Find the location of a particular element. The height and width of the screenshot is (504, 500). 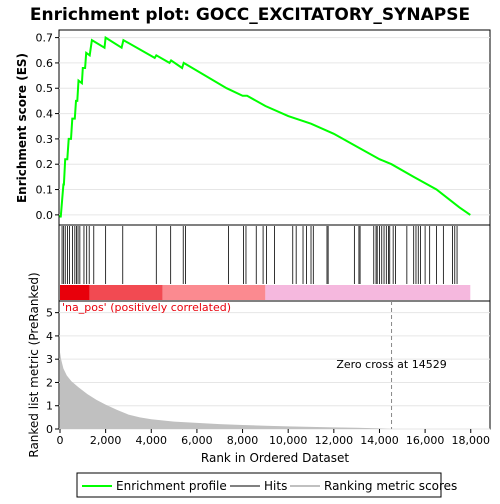

es-y-tick-label: 0.3 is located at coordinates (45, 139).